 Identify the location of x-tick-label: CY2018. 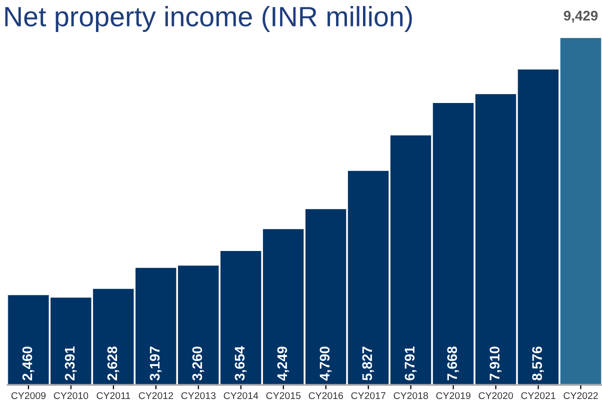
(411, 396).